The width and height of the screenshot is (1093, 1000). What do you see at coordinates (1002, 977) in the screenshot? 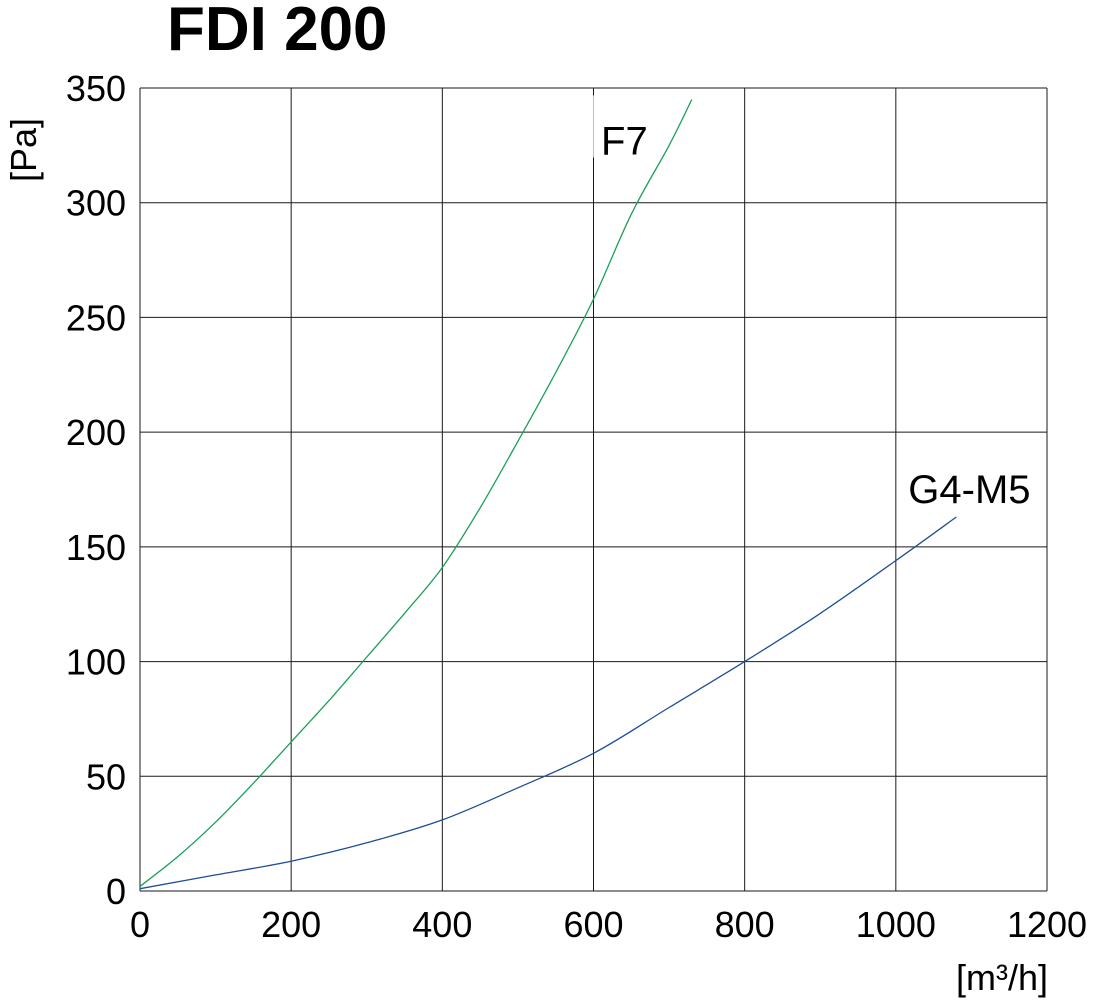
I see `x-axis-label: [m³/h]` at bounding box center [1002, 977].